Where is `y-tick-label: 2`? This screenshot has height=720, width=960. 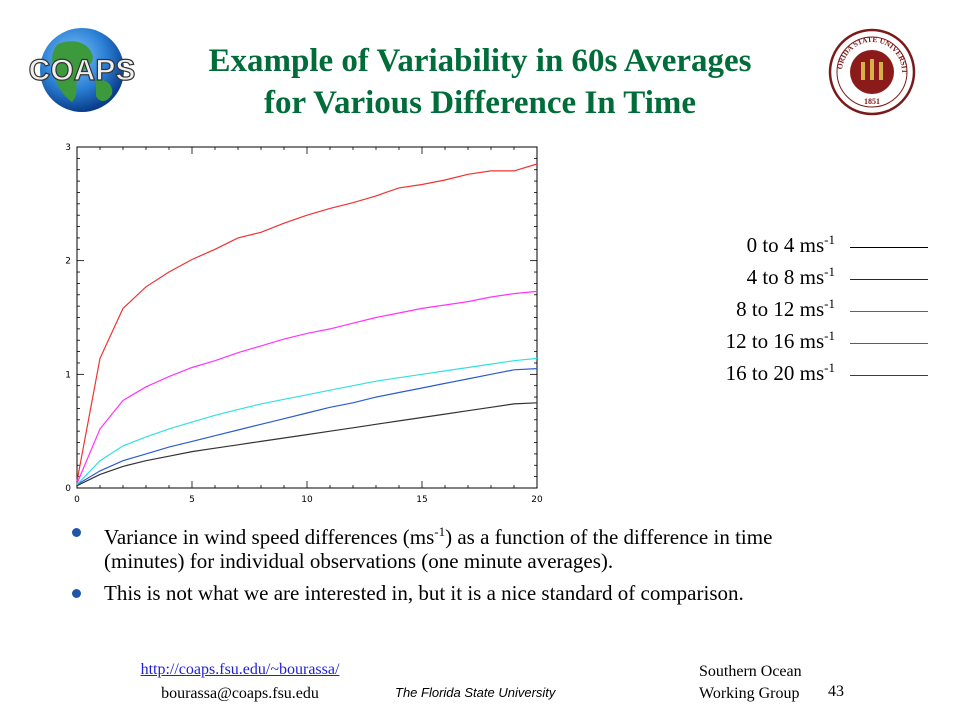 y-tick-label: 2 is located at coordinates (68, 262).